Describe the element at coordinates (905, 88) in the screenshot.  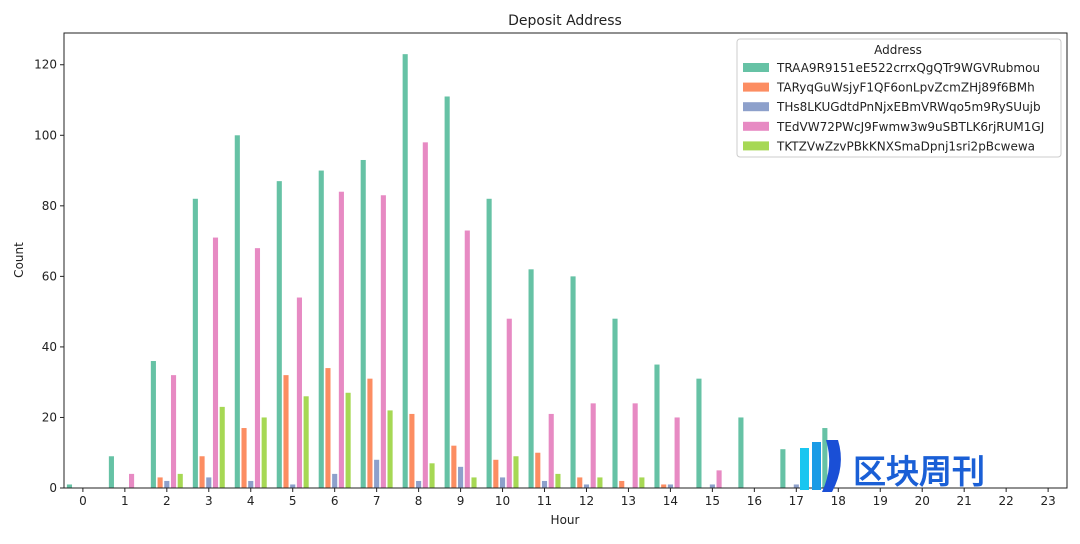
I see `legend-label: TARyqGuWsjyF1QF6onLpvZcmZHj89f6BMh` at that location.